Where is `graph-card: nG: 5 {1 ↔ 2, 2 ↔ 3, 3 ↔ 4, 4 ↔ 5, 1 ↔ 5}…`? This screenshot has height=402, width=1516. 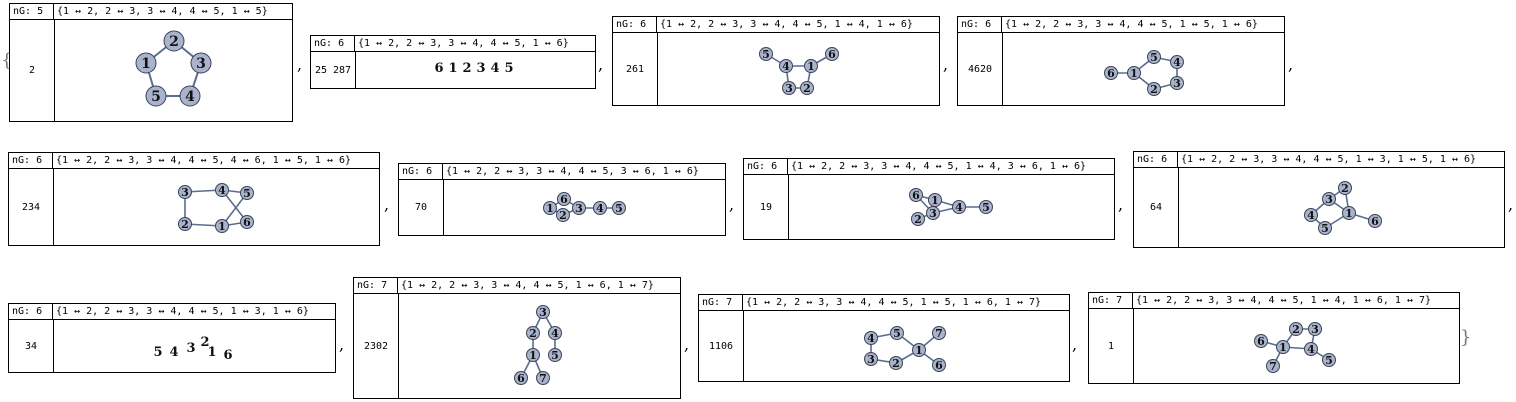 graph-card: nG: 5 {1 ↔ 2, 2 ↔ 3, 3 ↔ 4, 4 ↔ 5, 1 ↔ 5}… is located at coordinates (151, 62).